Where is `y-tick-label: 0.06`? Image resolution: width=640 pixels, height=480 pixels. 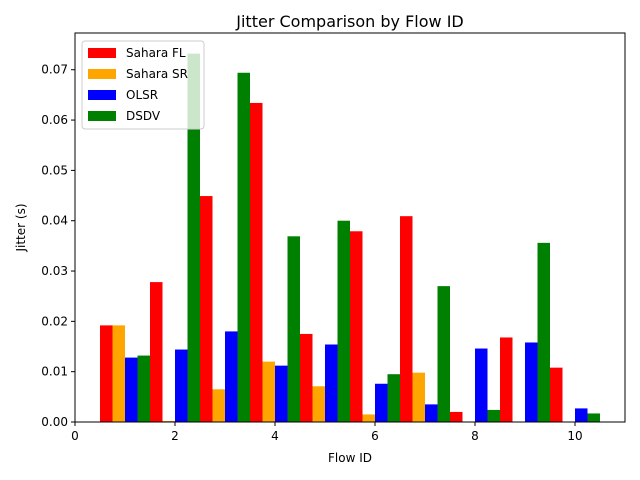
y-tick-label: 0.06 is located at coordinates (54, 120).